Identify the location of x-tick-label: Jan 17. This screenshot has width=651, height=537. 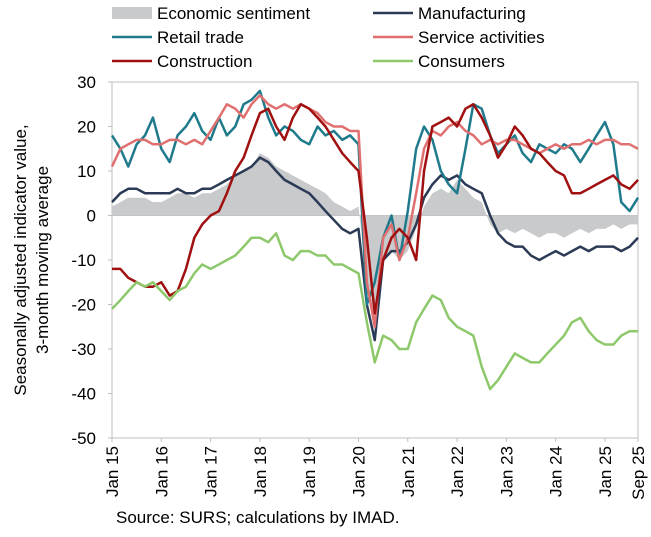
(211, 471).